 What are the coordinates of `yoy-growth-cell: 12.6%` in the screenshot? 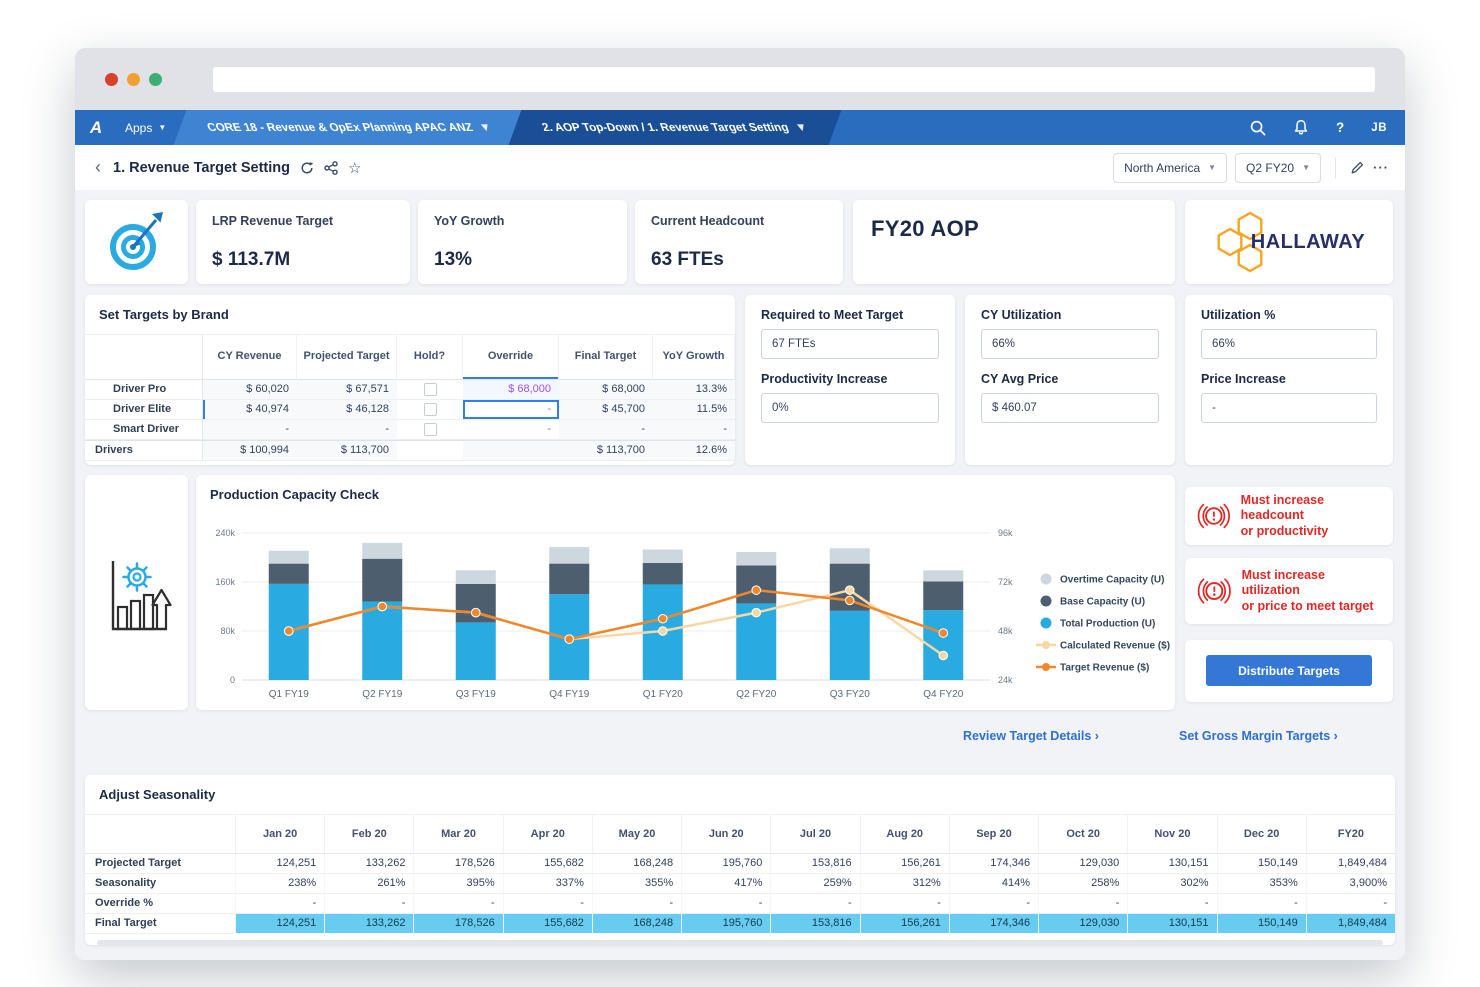 It's located at (694, 450).